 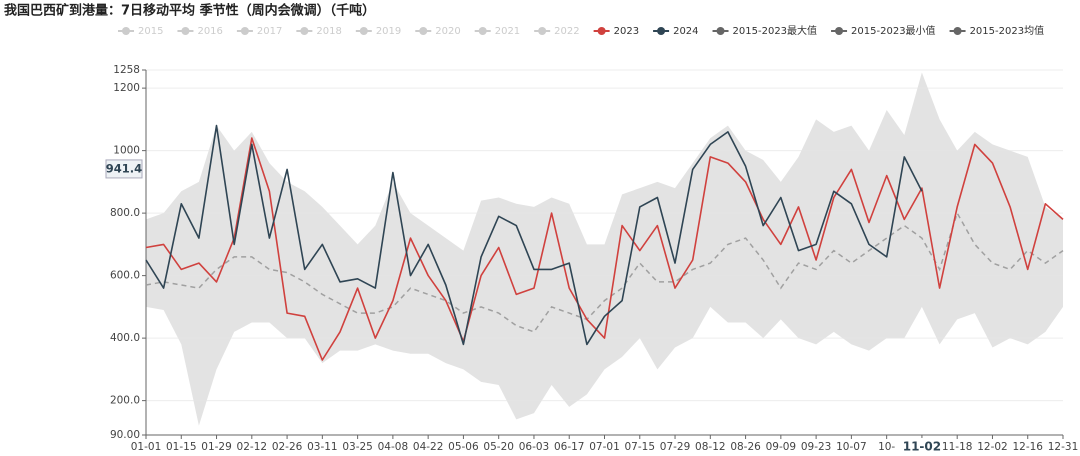 What do you see at coordinates (125, 401) in the screenshot?
I see `y-tick-label: 200.0` at bounding box center [125, 401].